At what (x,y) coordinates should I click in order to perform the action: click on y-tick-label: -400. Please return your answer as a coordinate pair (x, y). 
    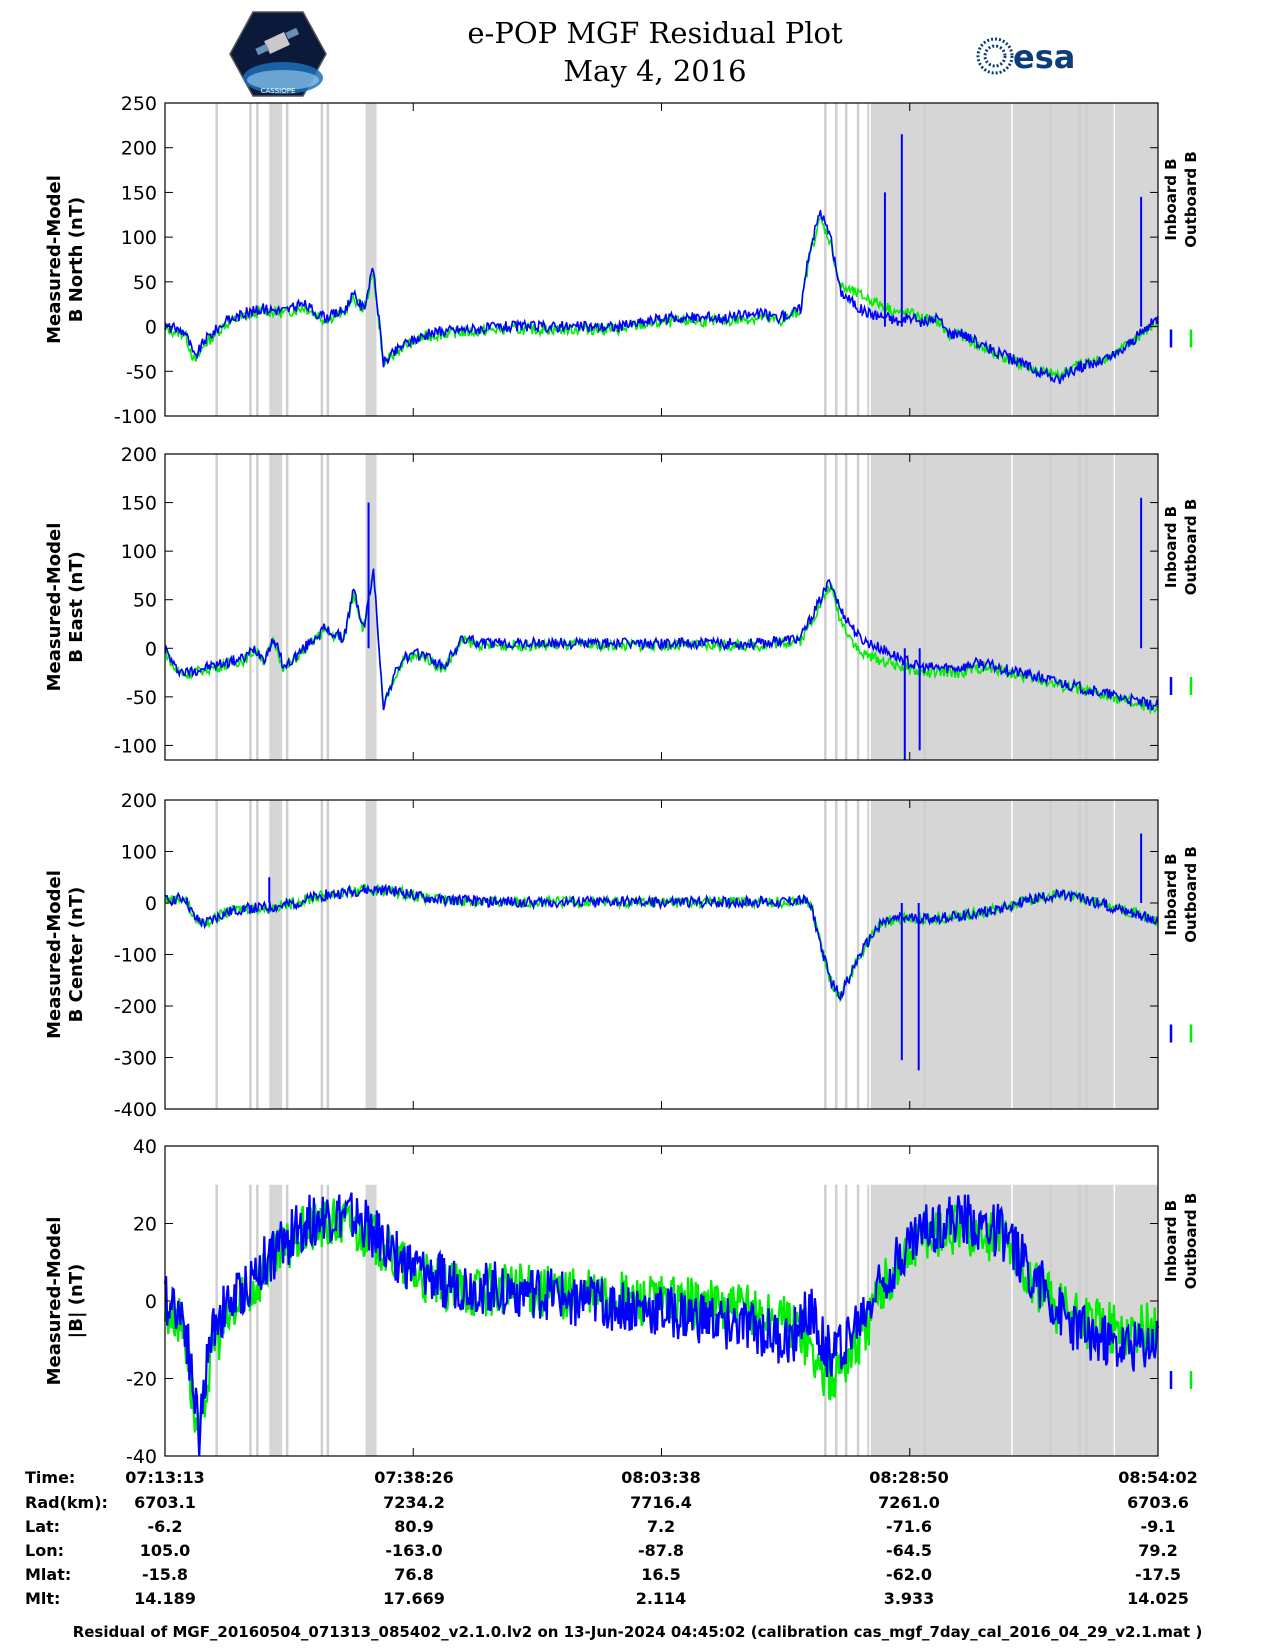
    Looking at the image, I should click on (135, 1110).